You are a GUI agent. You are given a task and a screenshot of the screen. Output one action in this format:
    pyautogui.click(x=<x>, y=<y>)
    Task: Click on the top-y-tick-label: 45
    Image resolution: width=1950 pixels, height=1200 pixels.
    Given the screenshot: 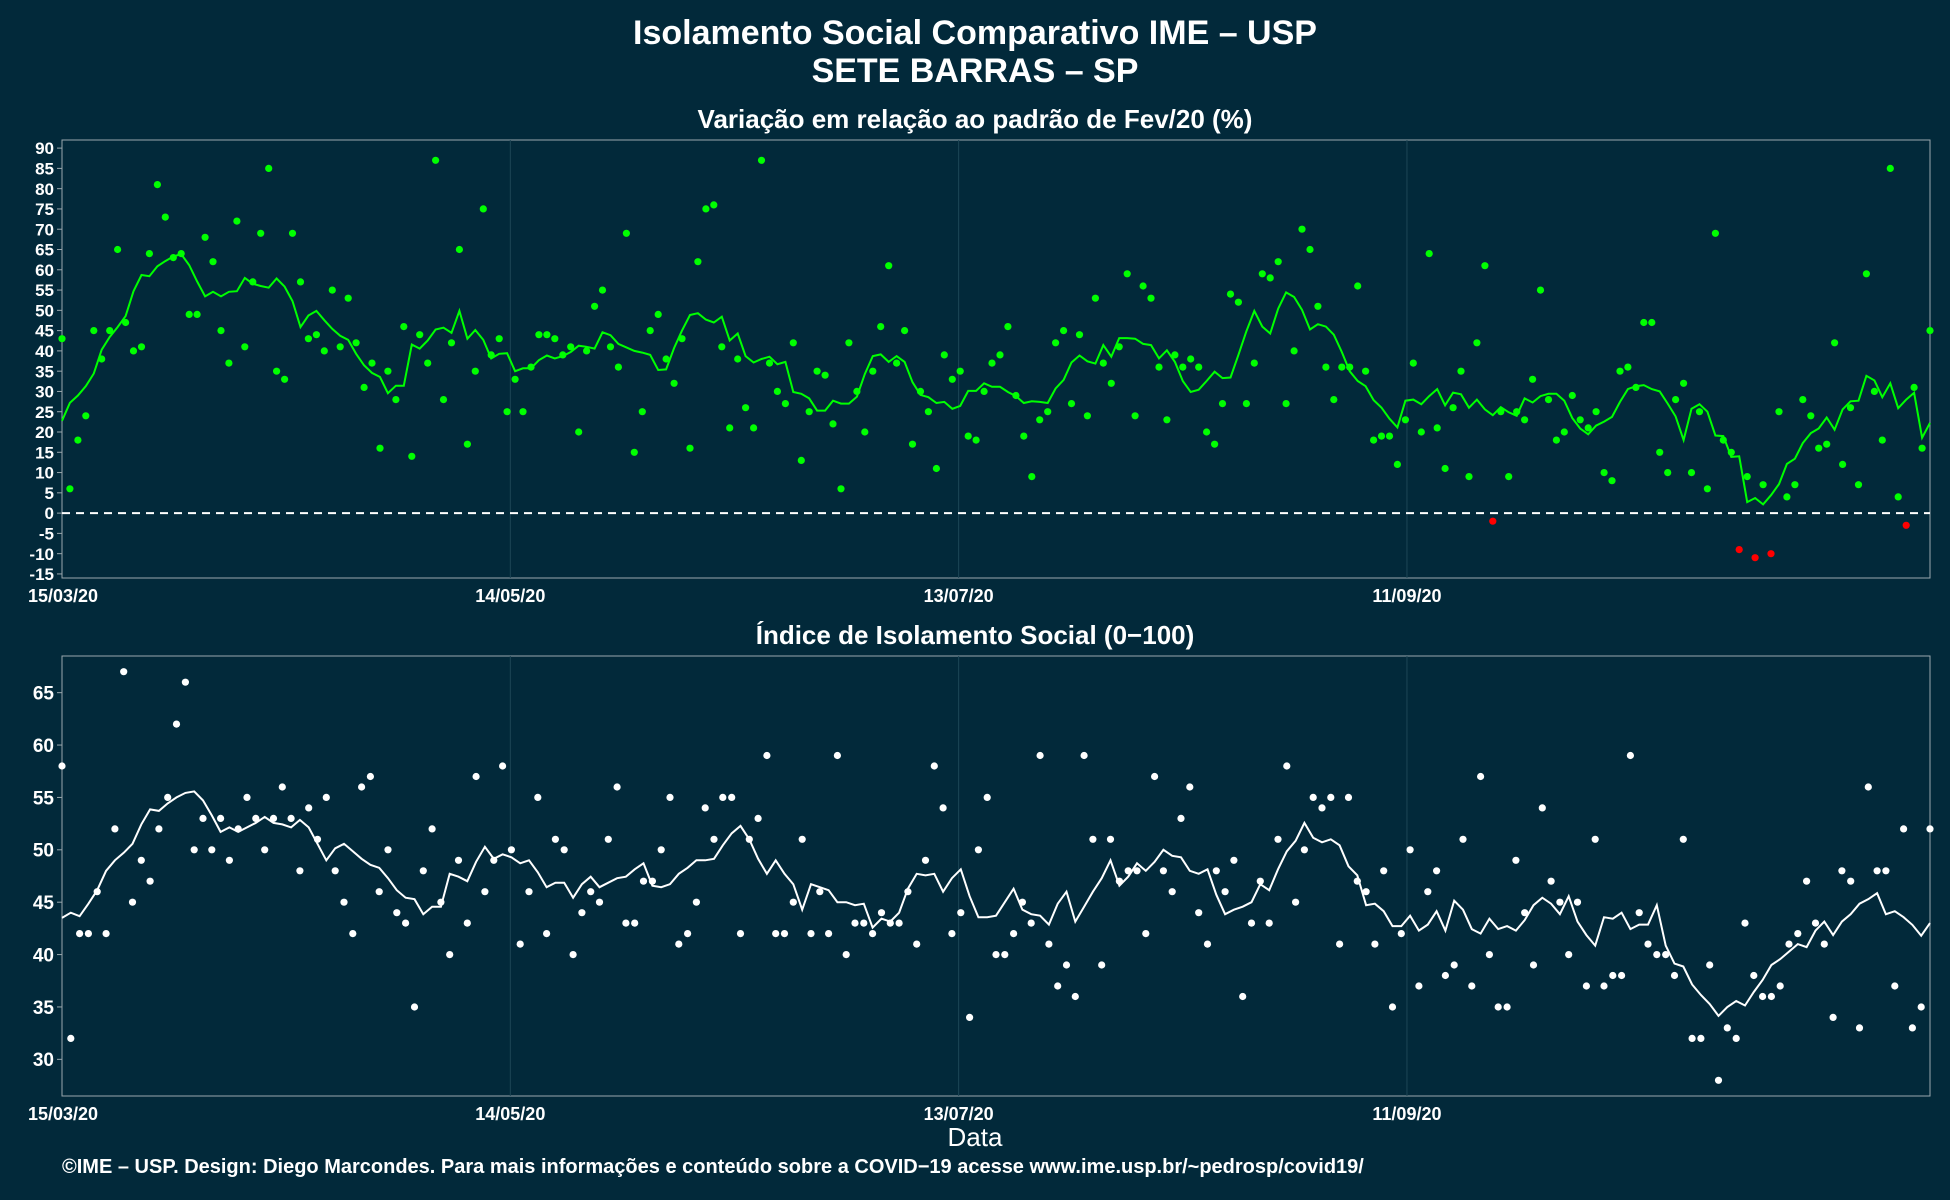 What is the action you would take?
    pyautogui.click(x=44, y=331)
    